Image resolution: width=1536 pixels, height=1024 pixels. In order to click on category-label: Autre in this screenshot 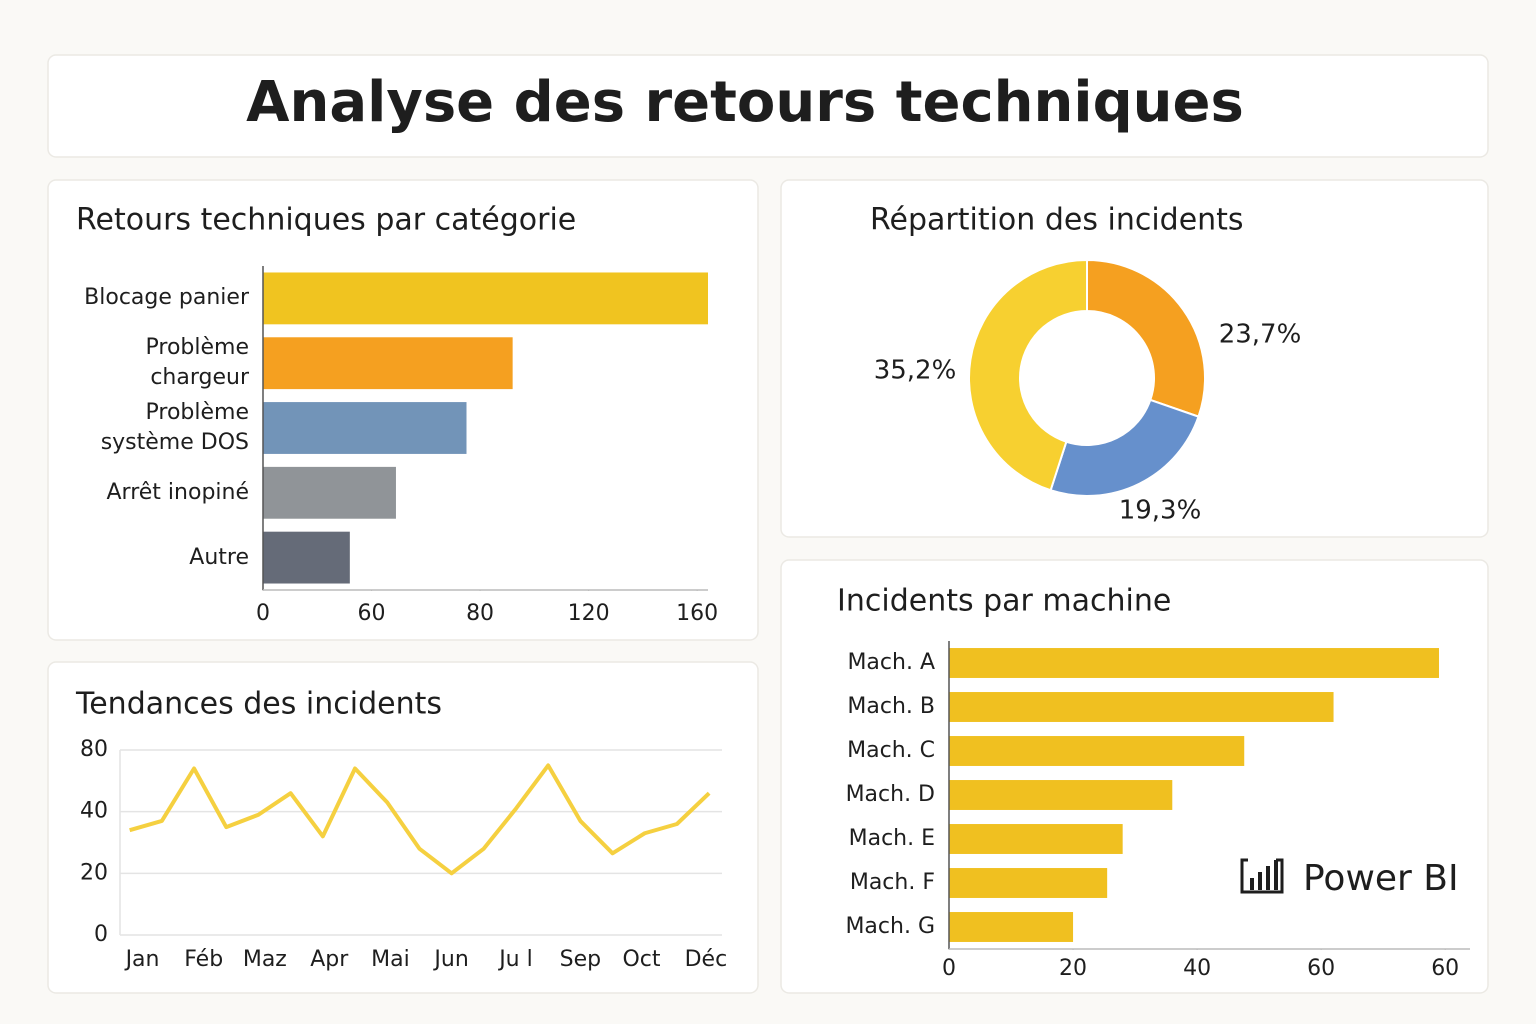, I will do `click(219, 557)`.